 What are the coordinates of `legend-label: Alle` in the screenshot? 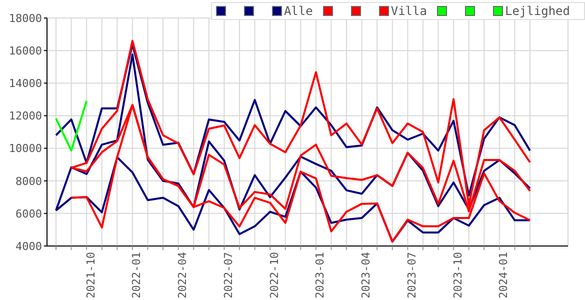 It's located at (298, 11).